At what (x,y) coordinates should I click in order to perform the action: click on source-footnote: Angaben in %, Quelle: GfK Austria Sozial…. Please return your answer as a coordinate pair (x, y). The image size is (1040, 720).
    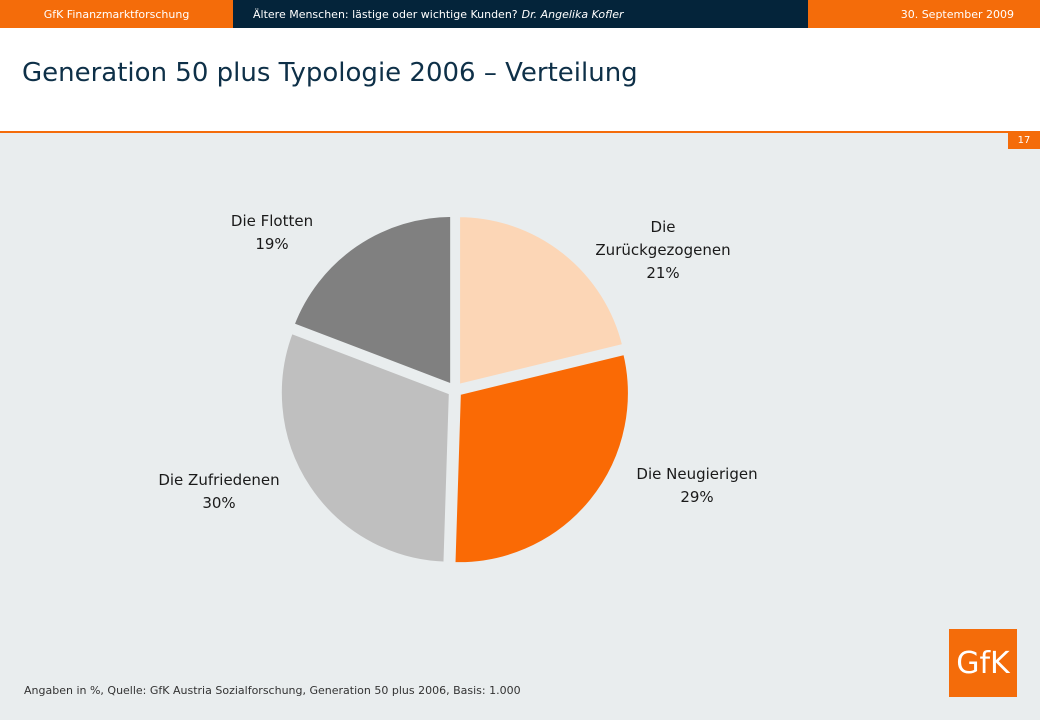
    Looking at the image, I should click on (272, 690).